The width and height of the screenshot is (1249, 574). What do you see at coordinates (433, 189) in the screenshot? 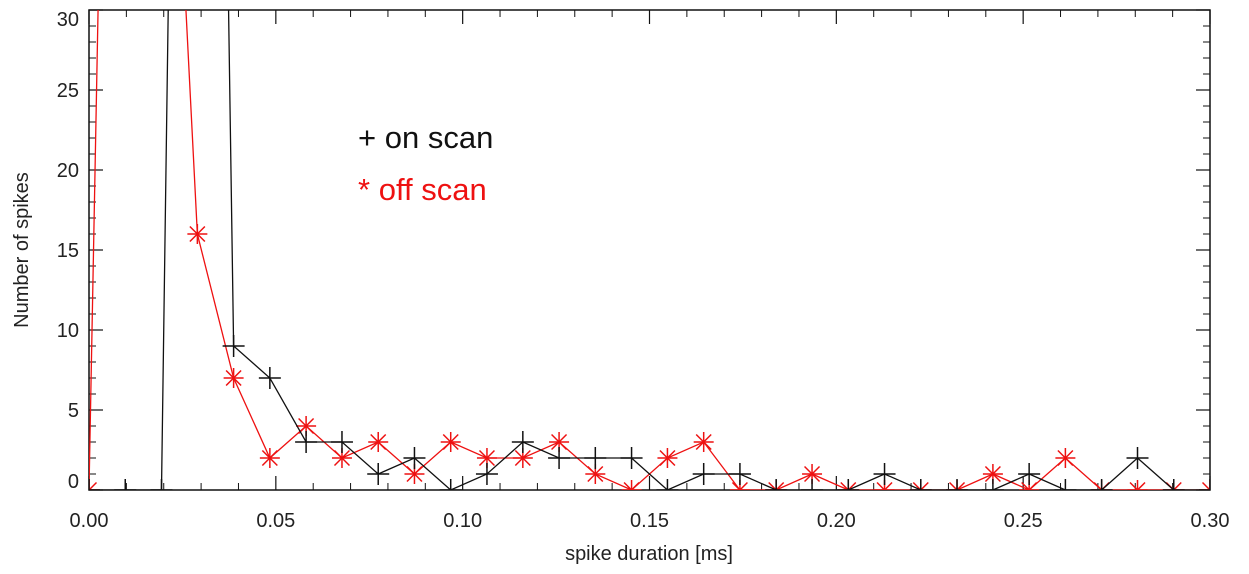
I see `legend-label: off scan` at bounding box center [433, 189].